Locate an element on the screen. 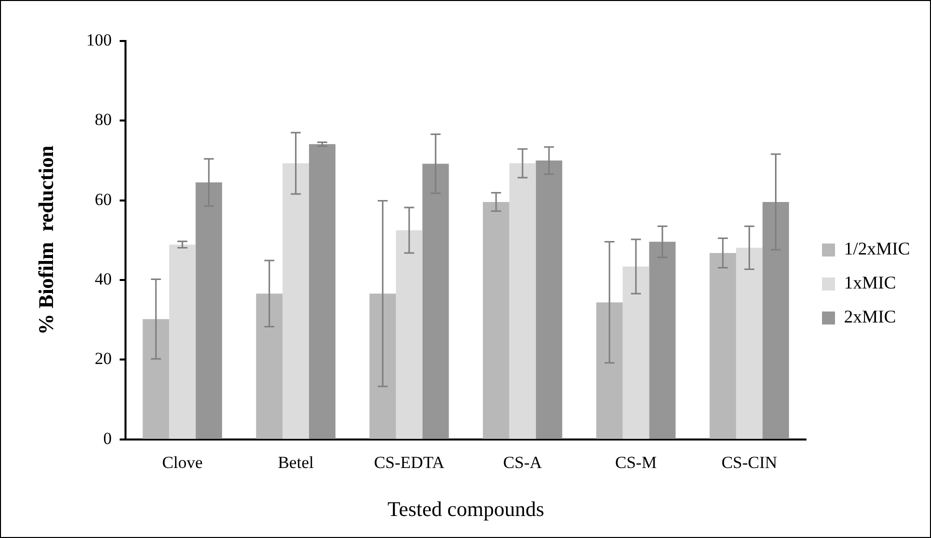 The image size is (931, 538). y-tick-label: 20 is located at coordinates (103, 358).